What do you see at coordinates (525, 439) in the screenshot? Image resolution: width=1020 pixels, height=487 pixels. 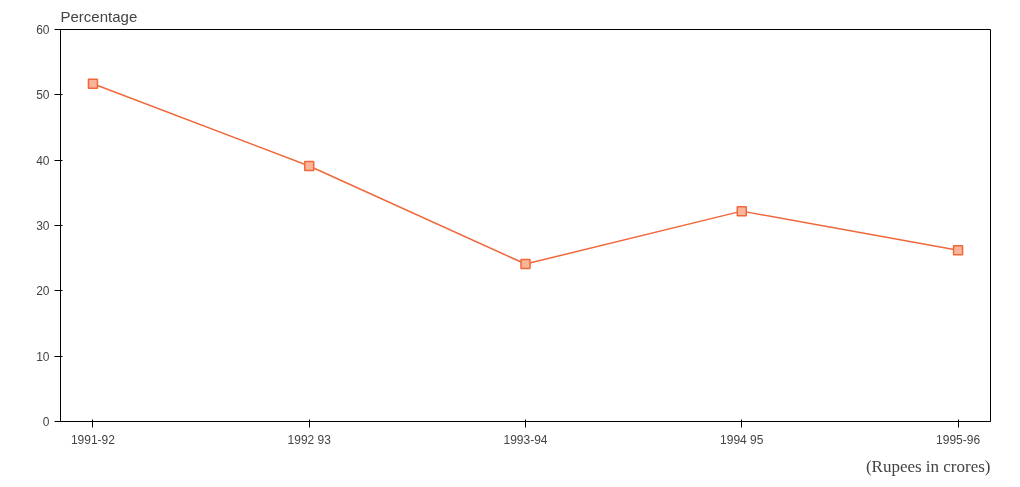 I see `x-tick-label: 1993-94` at bounding box center [525, 439].